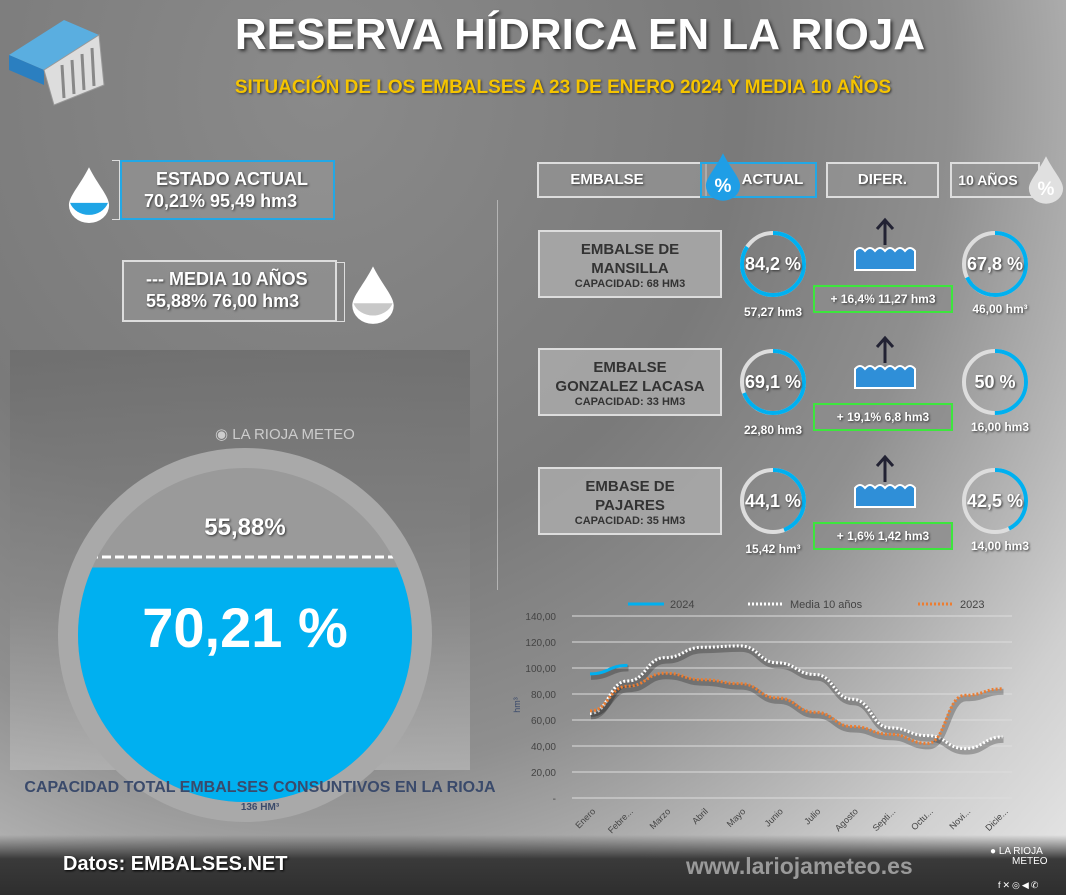 This screenshot has width=1066, height=895. Describe the element at coordinates (543, 773) in the screenshot. I see `y-tick-label: 20,00` at that location.